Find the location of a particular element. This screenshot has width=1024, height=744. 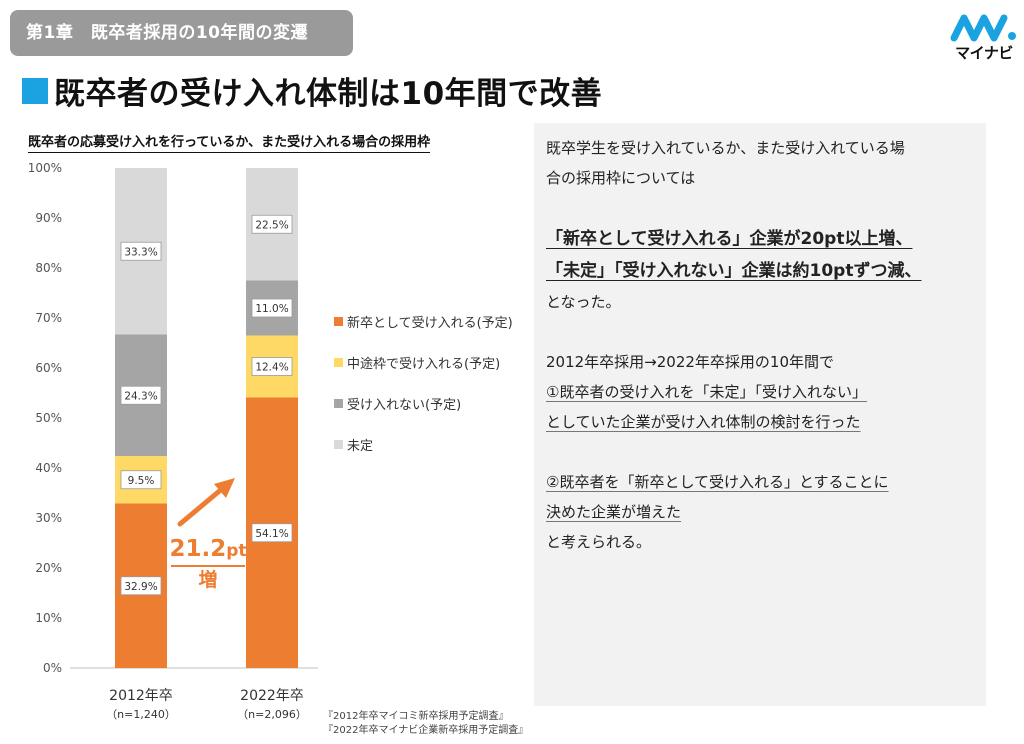

y-tick-label: 70% is located at coordinates (48, 318).